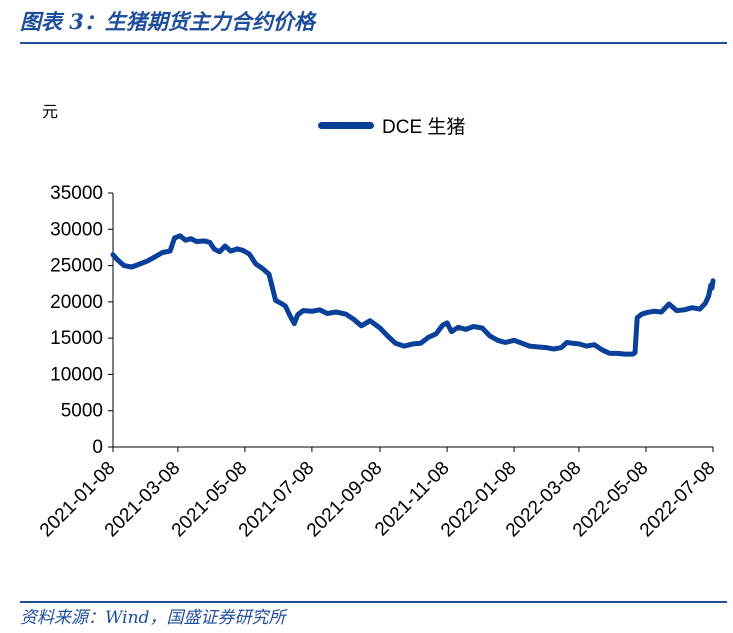  I want to click on title-rule, so click(373, 43).